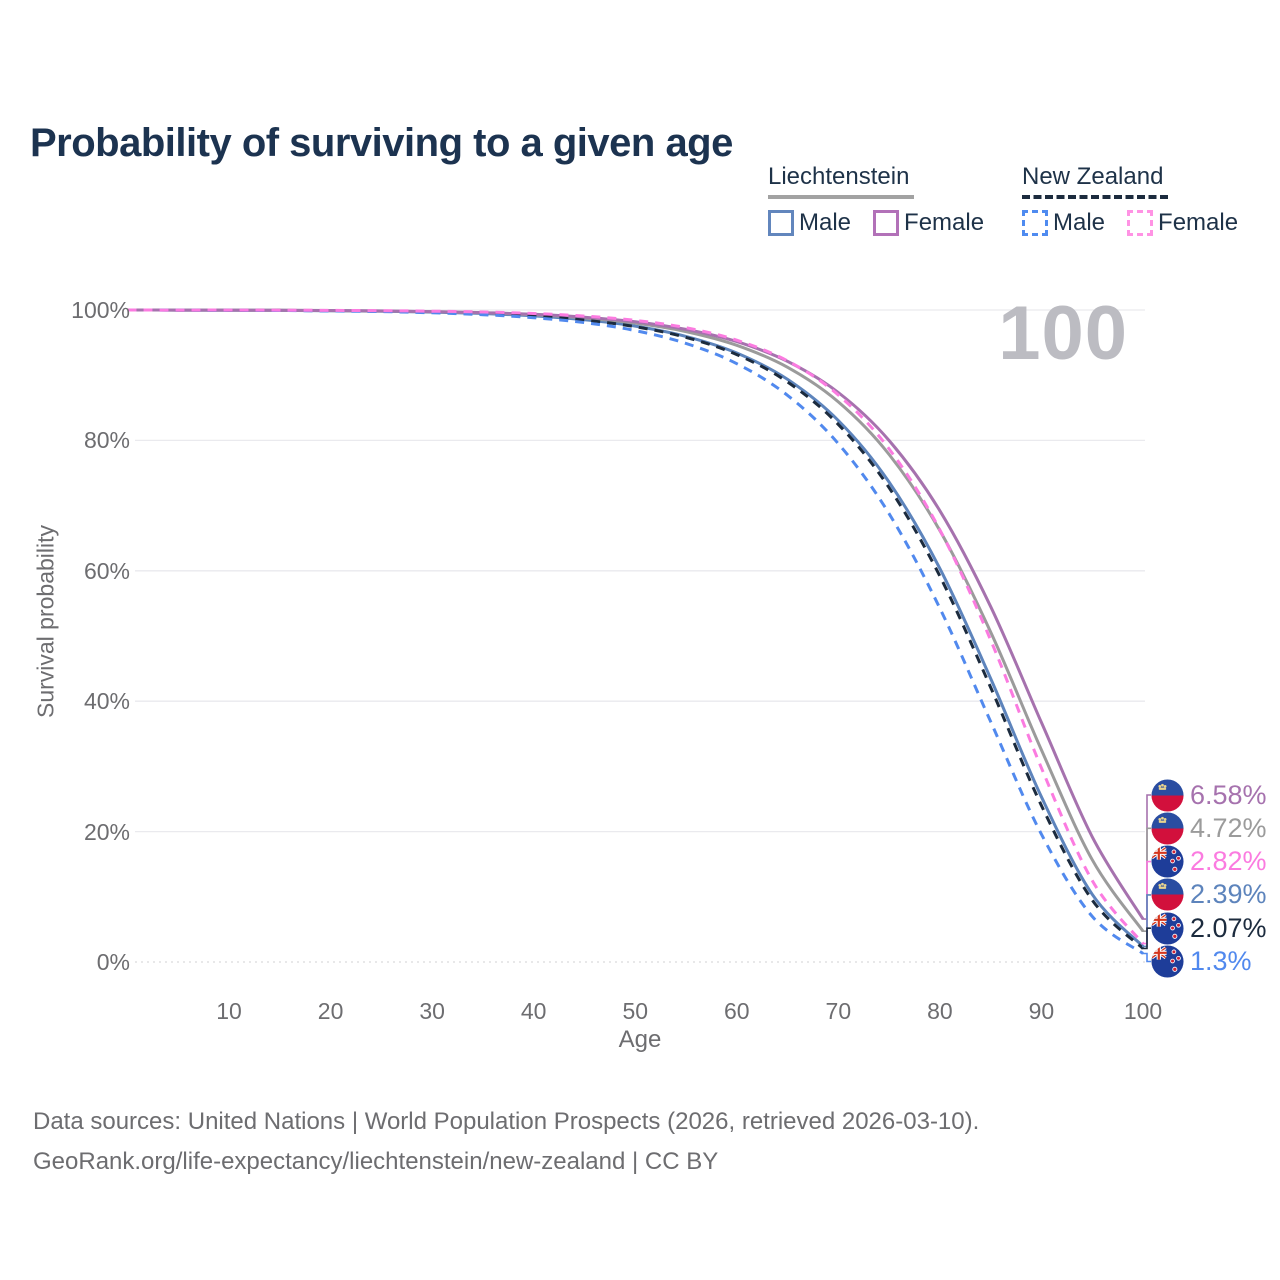 The height and width of the screenshot is (1280, 1280). I want to click on legend-items-new-zealand: Male Female, so click(1141, 223).